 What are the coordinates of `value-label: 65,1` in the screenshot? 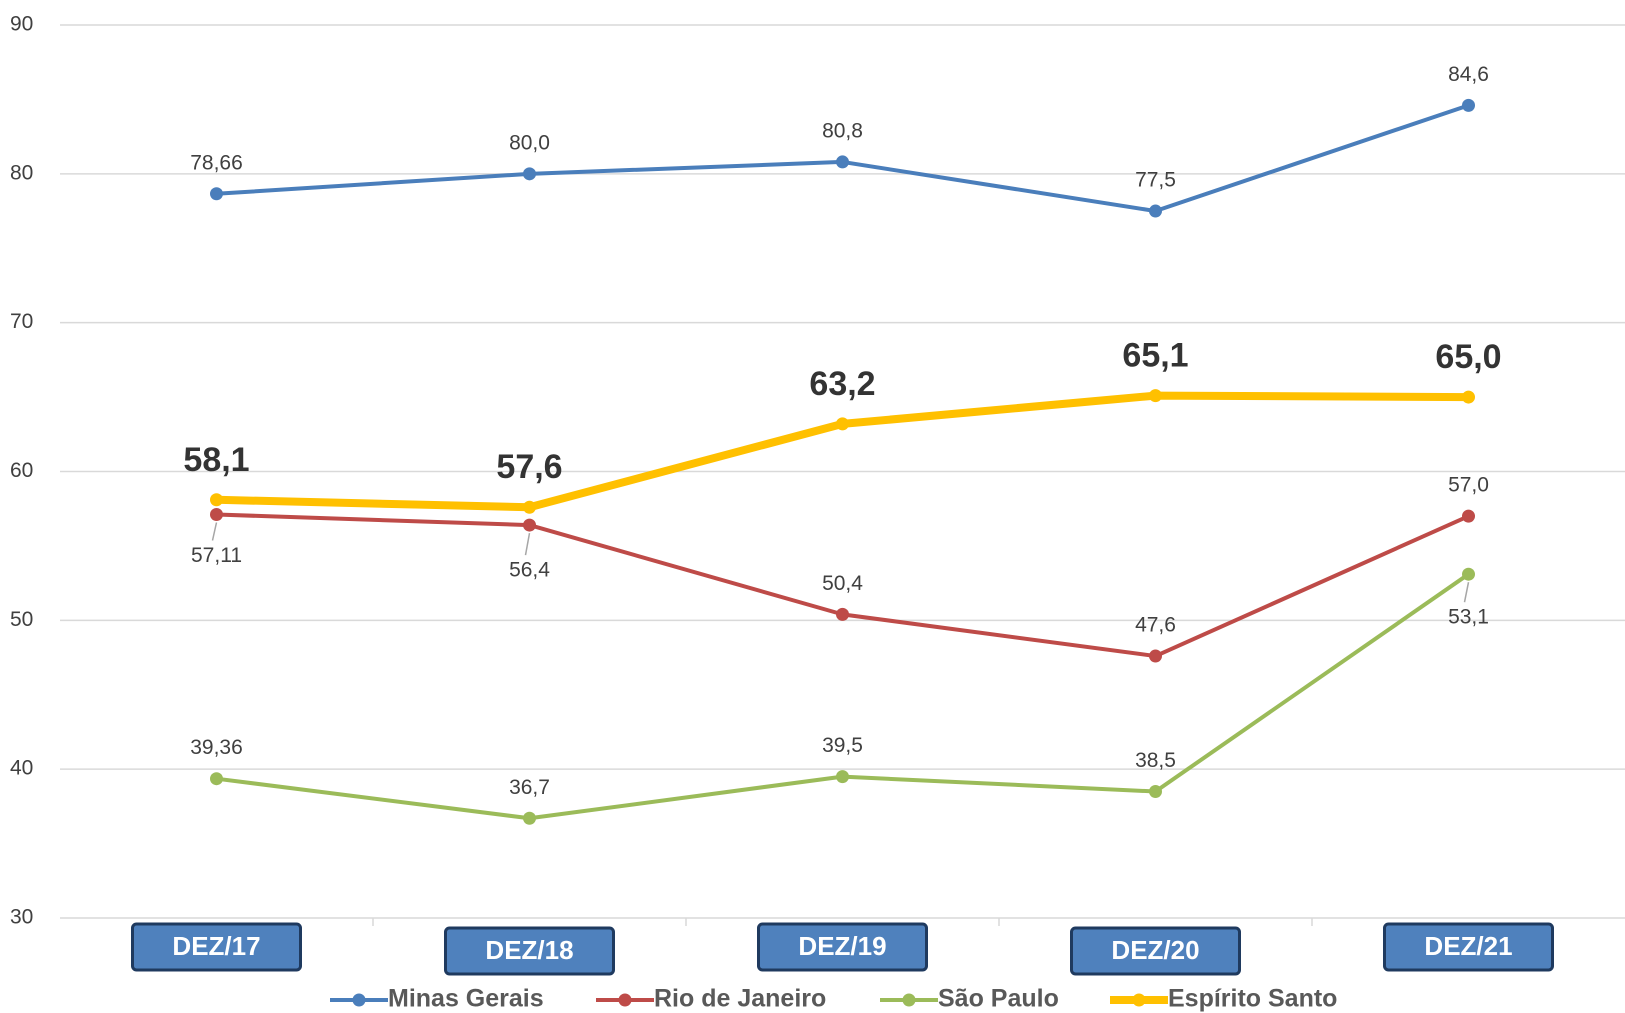 It's located at (1155, 356).